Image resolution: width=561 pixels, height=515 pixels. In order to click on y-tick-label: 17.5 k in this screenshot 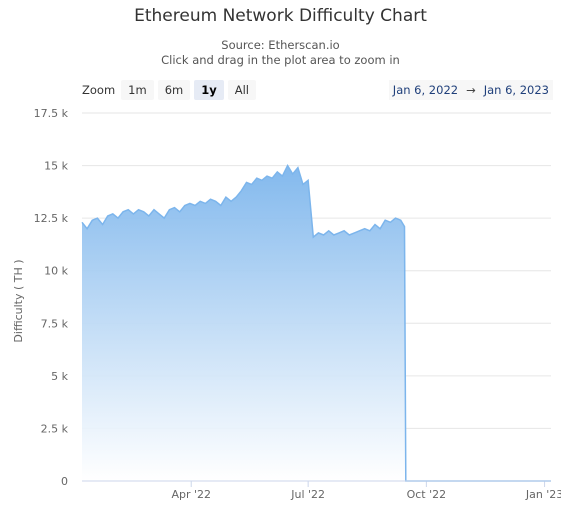, I will do `click(51, 113)`.